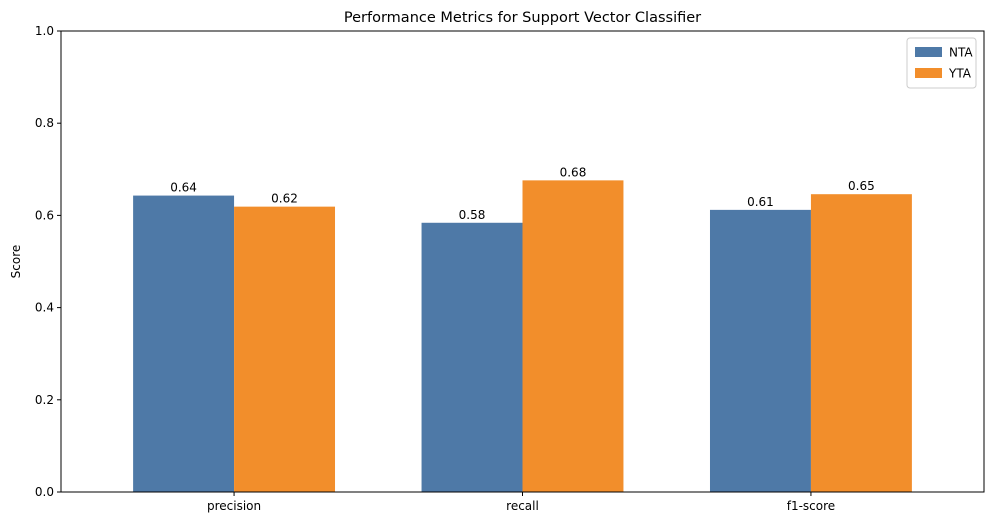 The image size is (1001, 530). What do you see at coordinates (961, 53) in the screenshot?
I see `legend-label: NTA` at bounding box center [961, 53].